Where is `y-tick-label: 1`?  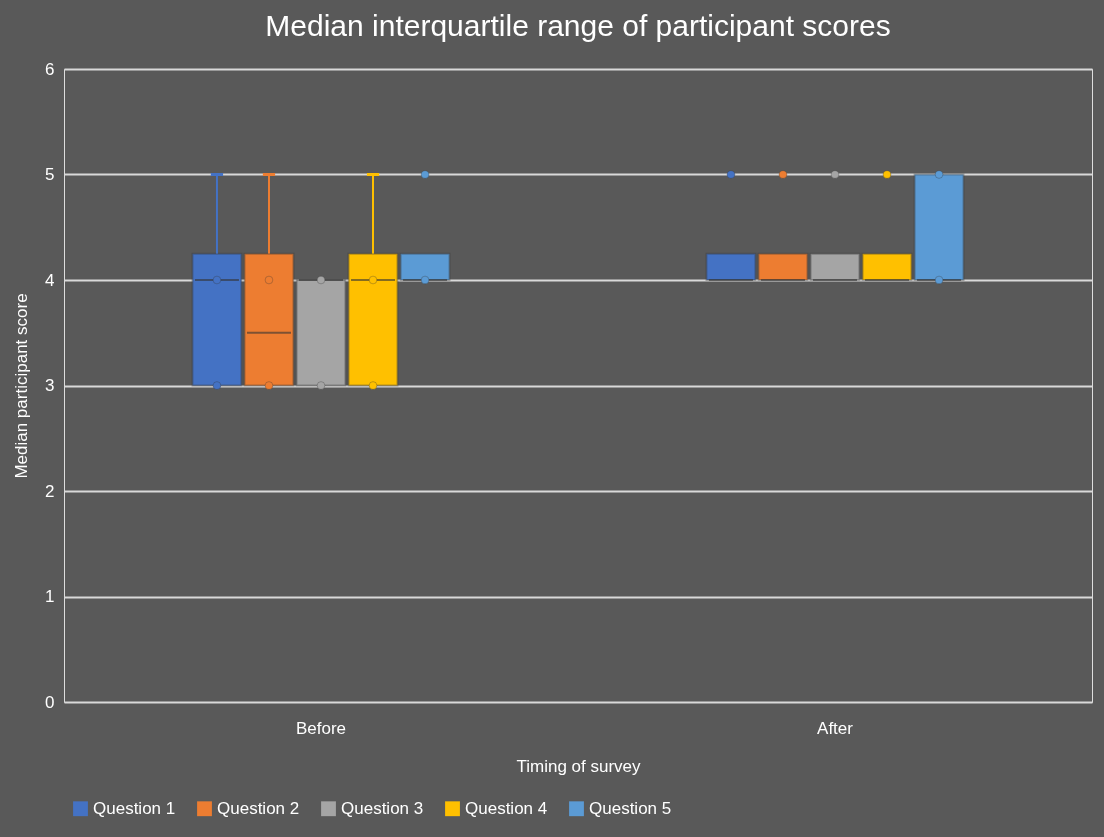
y-tick-label: 1 is located at coordinates (50, 596).